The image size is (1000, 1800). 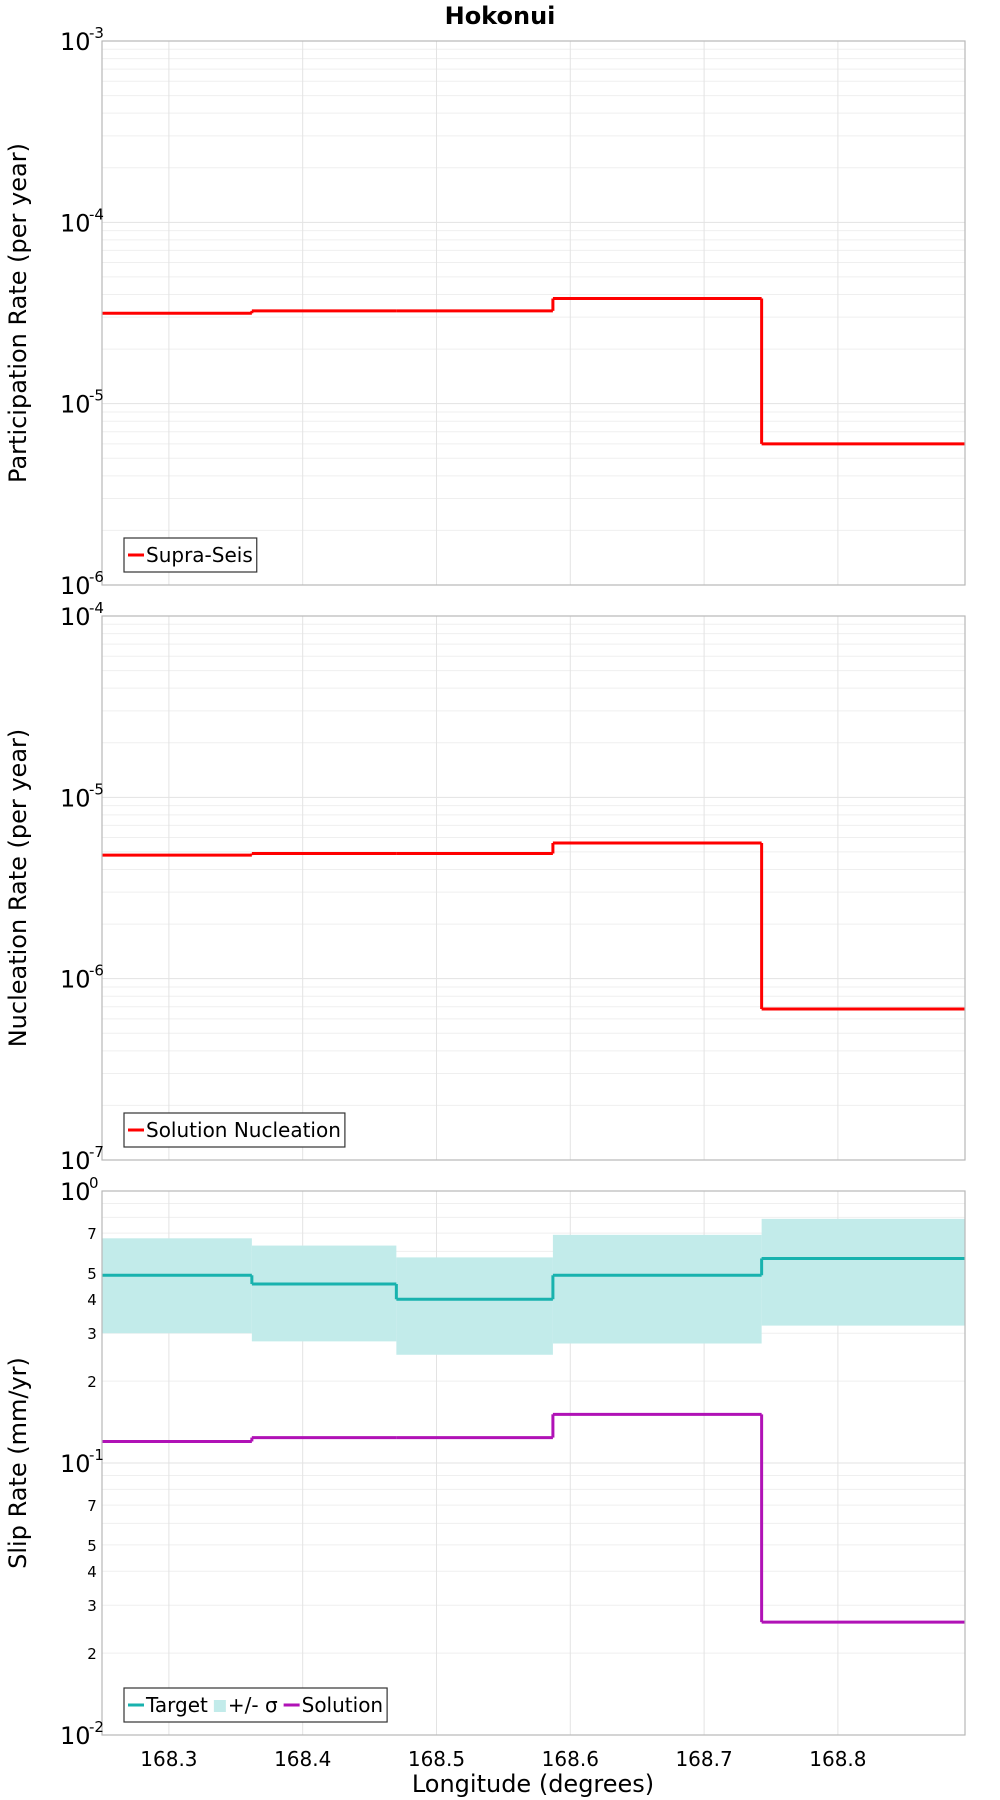 I want to click on series-solution-nucleation, so click(x=533, y=926).